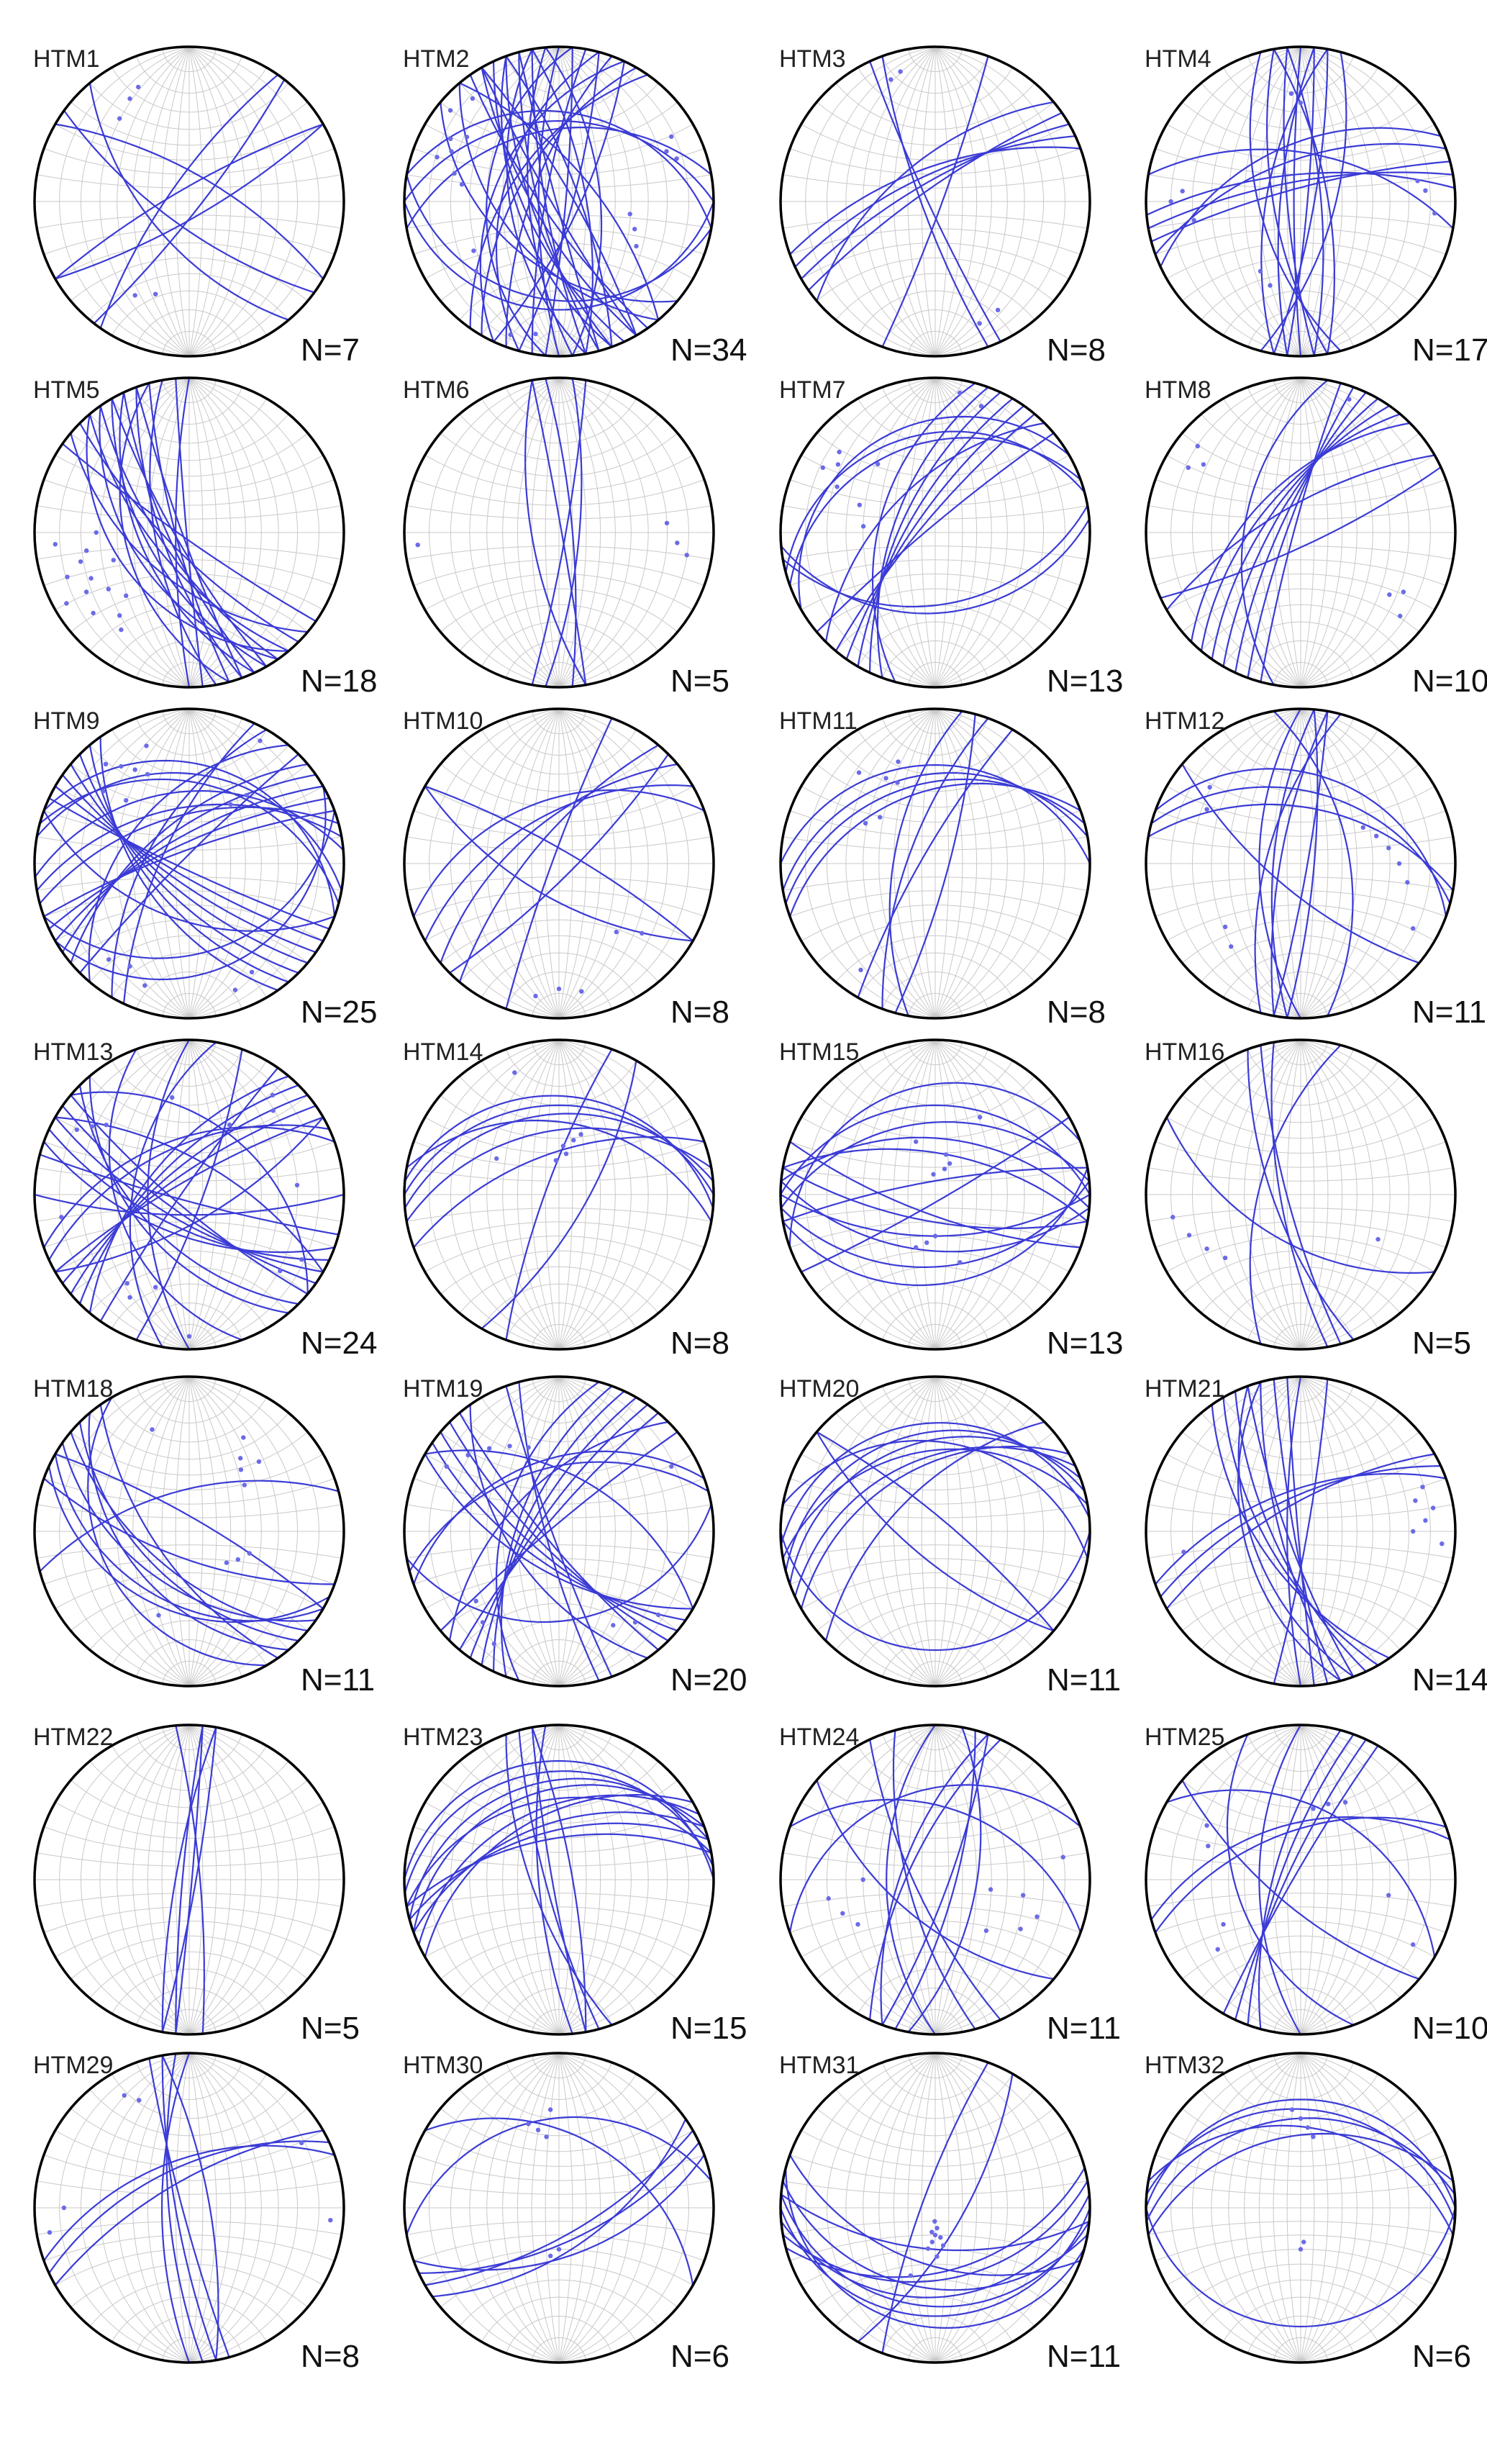 This screenshot has height=2464, width=1487. What do you see at coordinates (1449, 350) in the screenshot?
I see `sample-count: N=17` at bounding box center [1449, 350].